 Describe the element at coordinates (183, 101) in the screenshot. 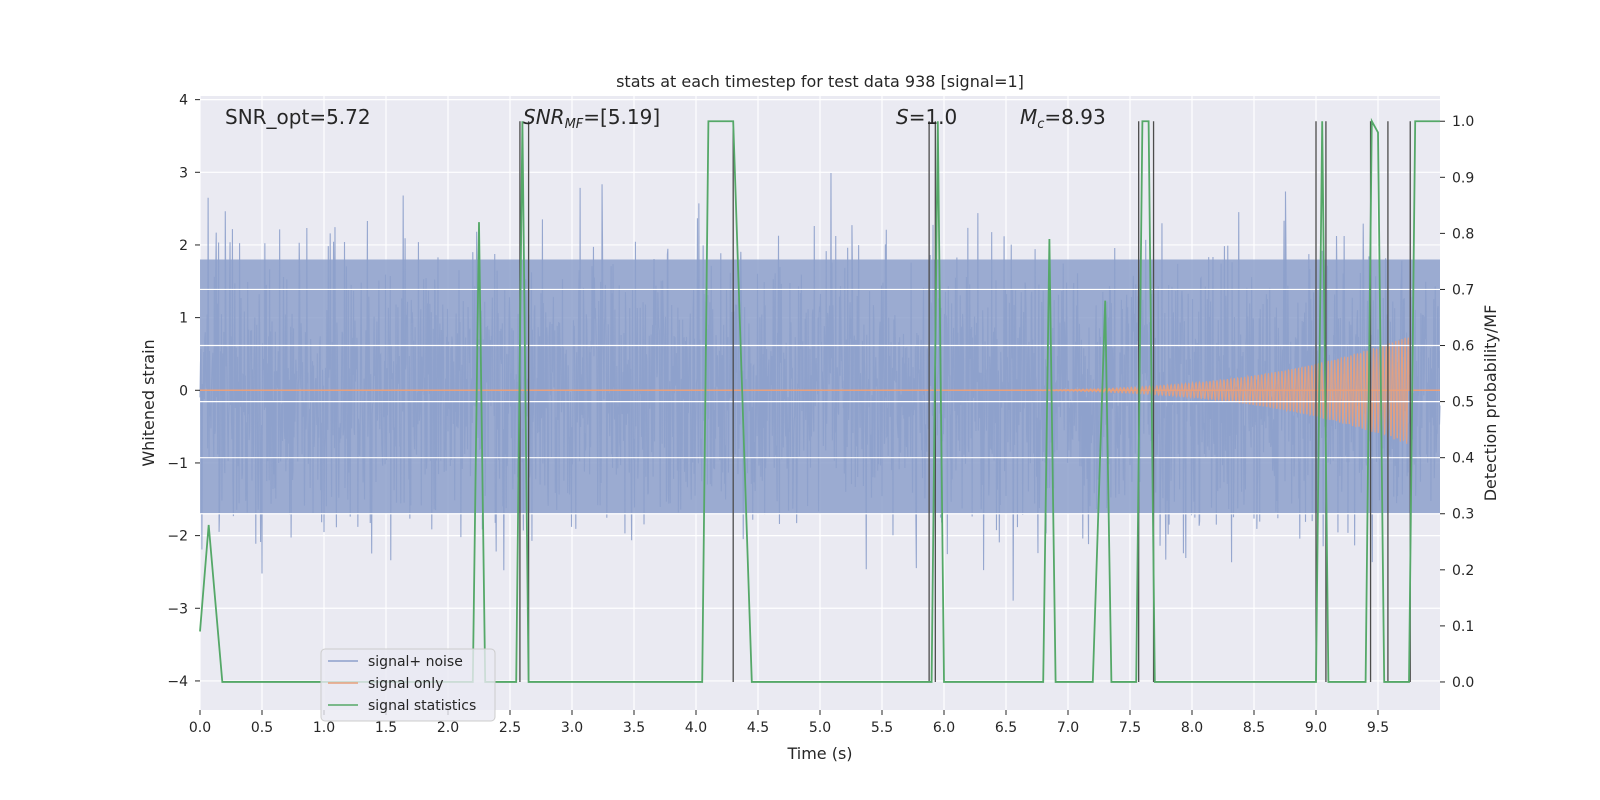

I see `y-tick-label: 4` at that location.